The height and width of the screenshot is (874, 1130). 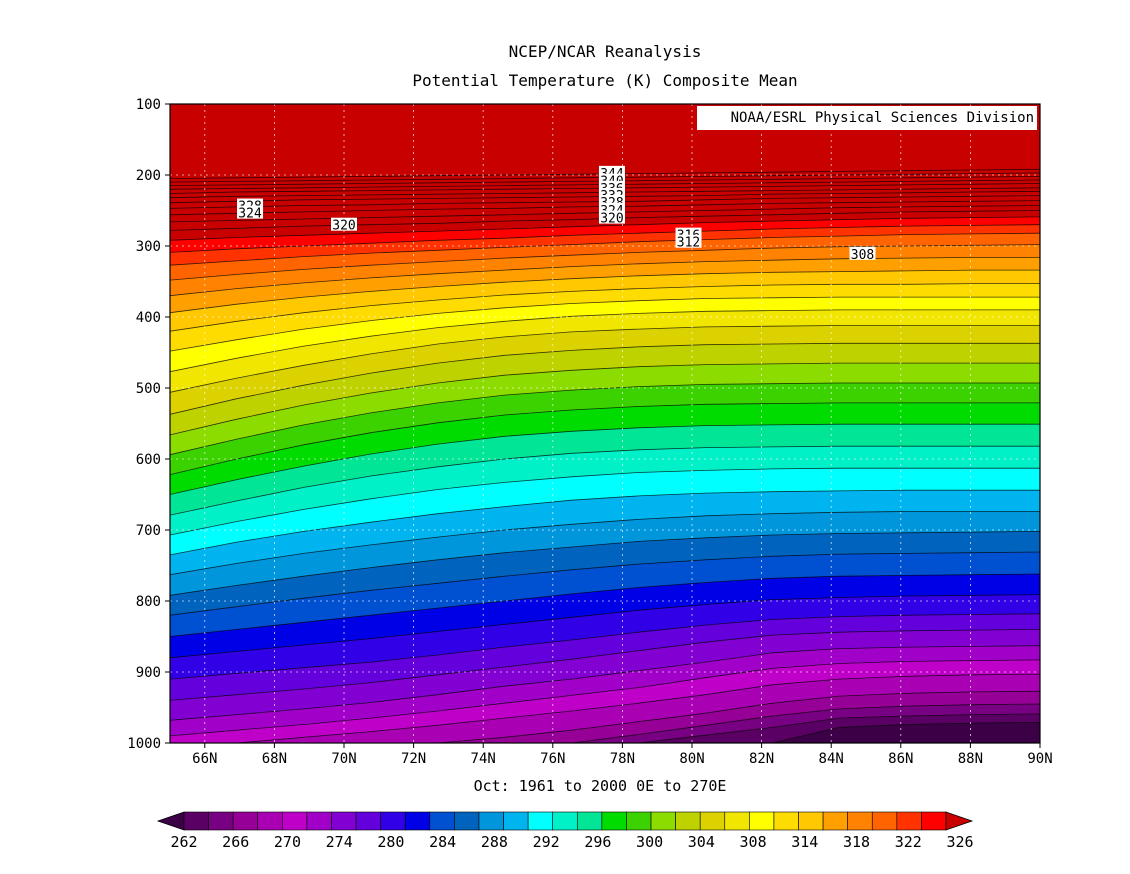 I want to click on colorbar-tick-label: 274, so click(x=339, y=842).